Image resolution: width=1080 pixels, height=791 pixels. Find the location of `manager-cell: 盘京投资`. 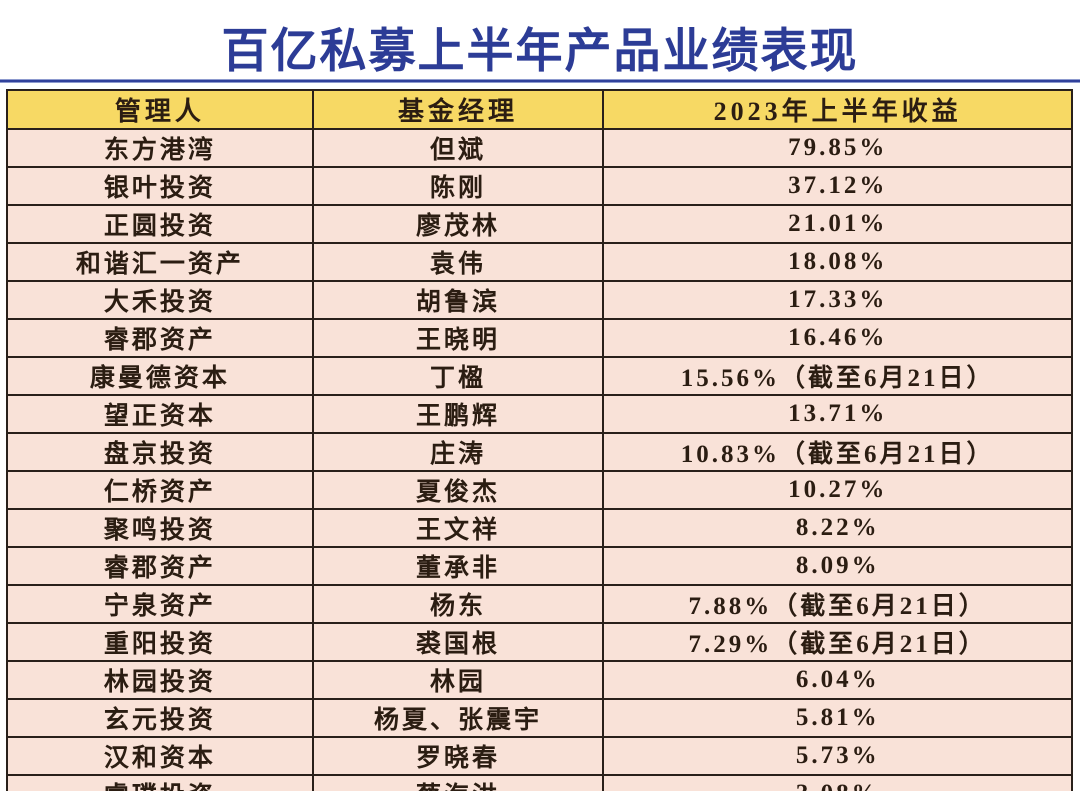

manager-cell: 盘京投资 is located at coordinates (160, 452).